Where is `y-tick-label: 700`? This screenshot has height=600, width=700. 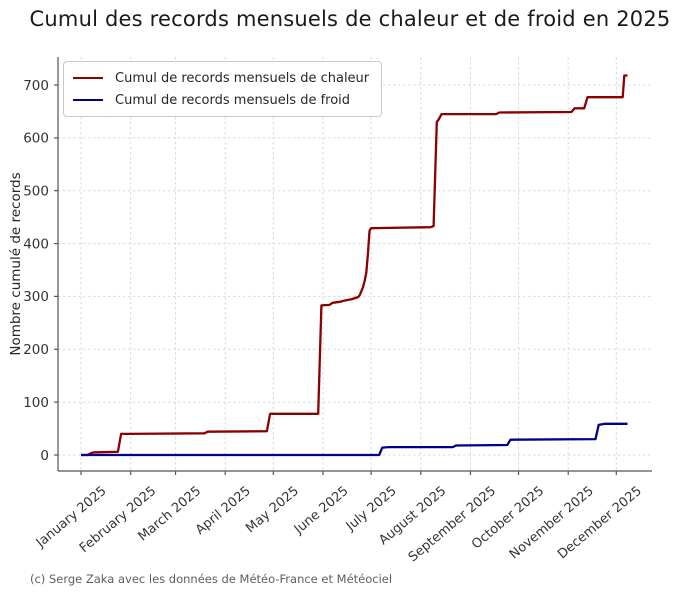 y-tick-label: 700 is located at coordinates (36, 86).